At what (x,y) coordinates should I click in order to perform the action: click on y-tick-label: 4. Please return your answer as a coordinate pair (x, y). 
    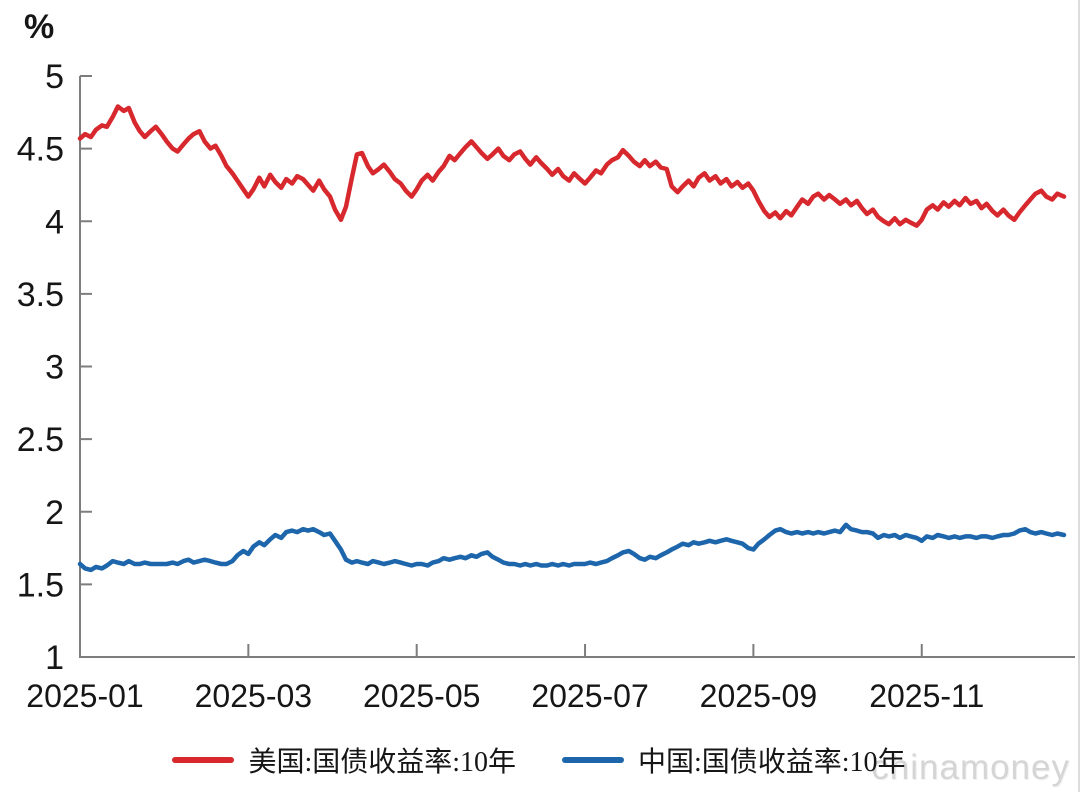
    Looking at the image, I should click on (54, 222).